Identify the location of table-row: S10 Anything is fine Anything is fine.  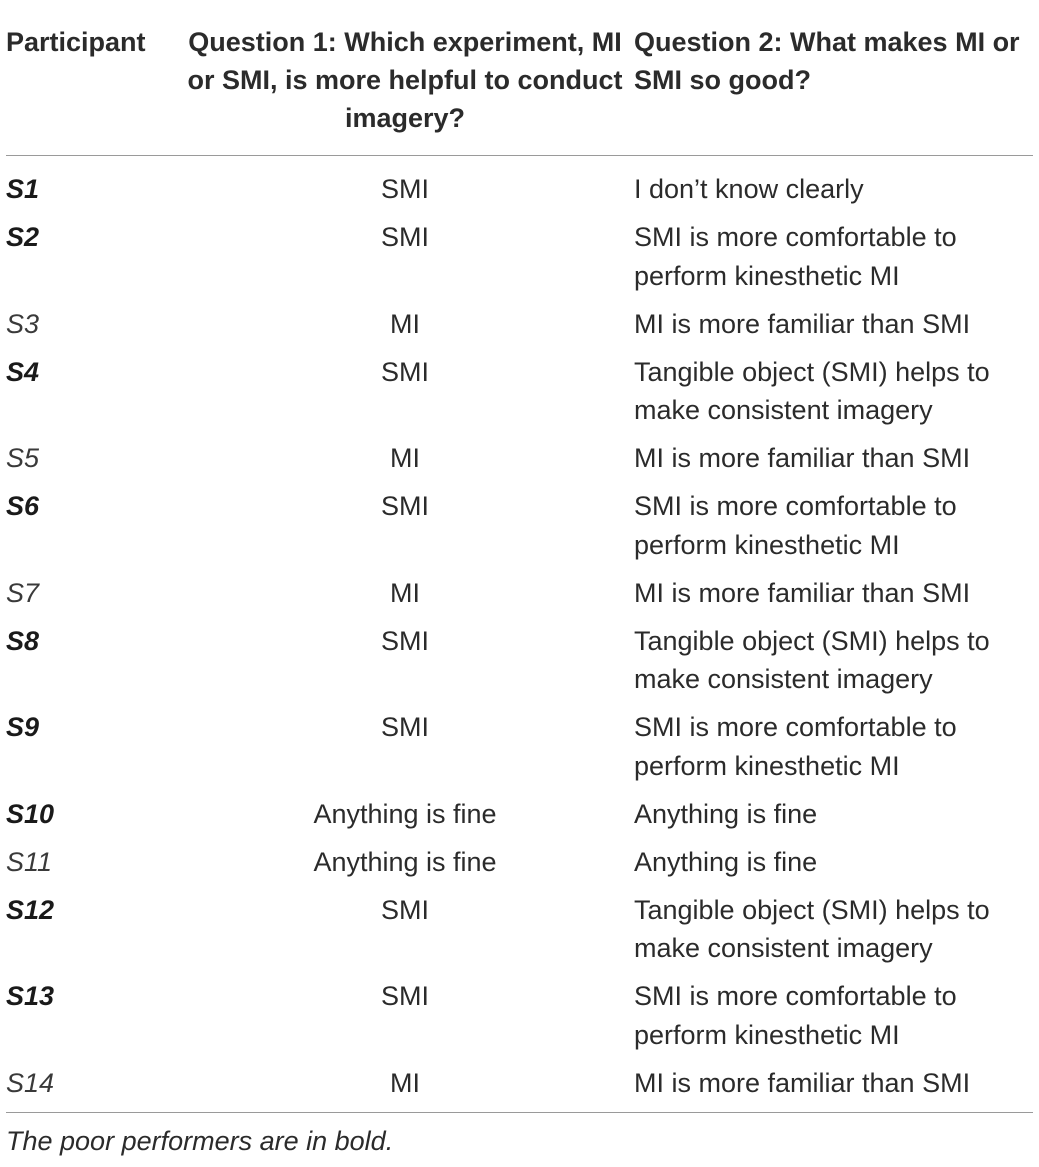
(519, 819).